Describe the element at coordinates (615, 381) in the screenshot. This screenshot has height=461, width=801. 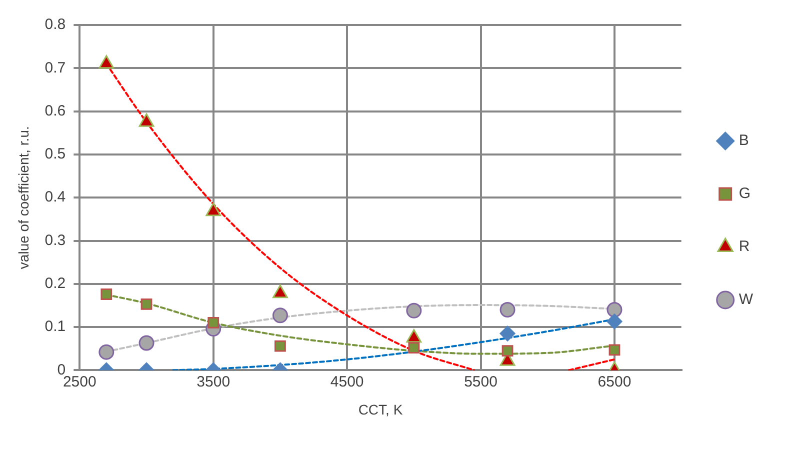
I see `x-tick-label: 6500` at that location.